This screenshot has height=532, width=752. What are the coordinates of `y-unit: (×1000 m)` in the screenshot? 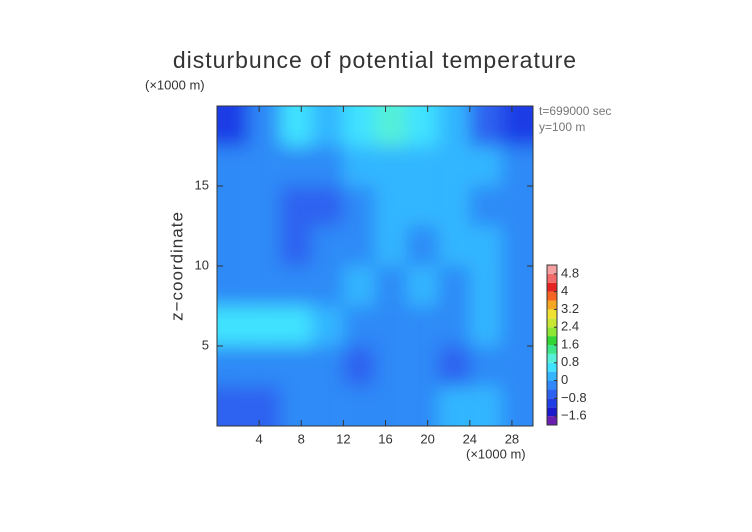 It's located at (175, 84).